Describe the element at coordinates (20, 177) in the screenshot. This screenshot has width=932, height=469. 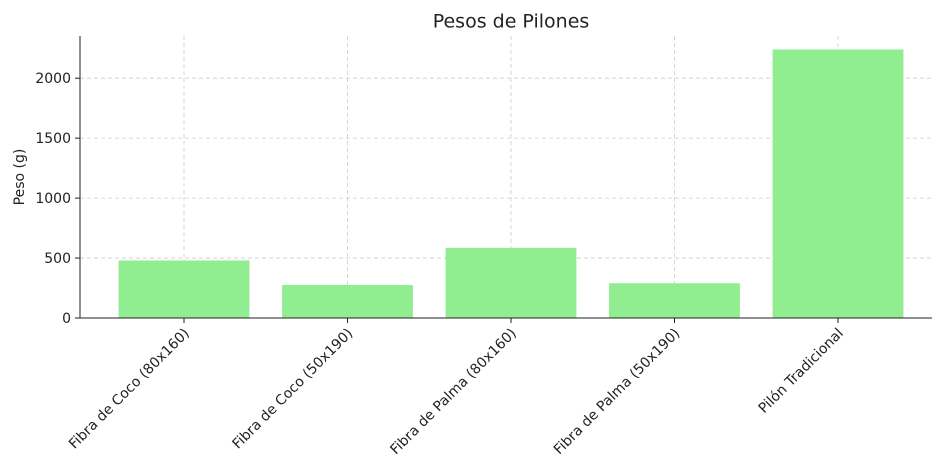
I see `y-axis-label: Peso (g)` at that location.